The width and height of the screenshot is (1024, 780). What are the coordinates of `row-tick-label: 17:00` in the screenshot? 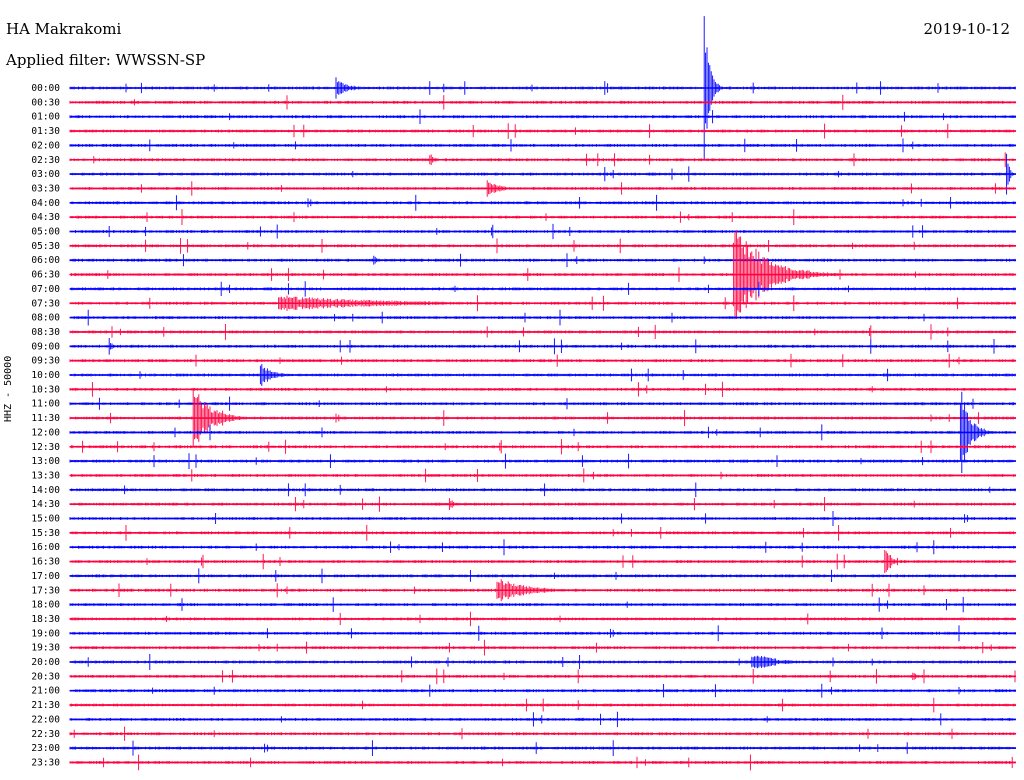 It's located at (45, 576).